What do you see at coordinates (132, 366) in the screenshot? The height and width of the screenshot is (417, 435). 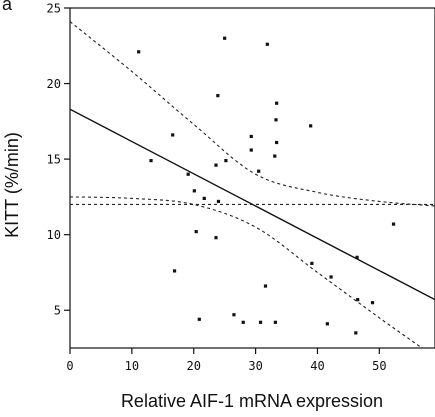 I see `x-tick-label: 10` at bounding box center [132, 366].